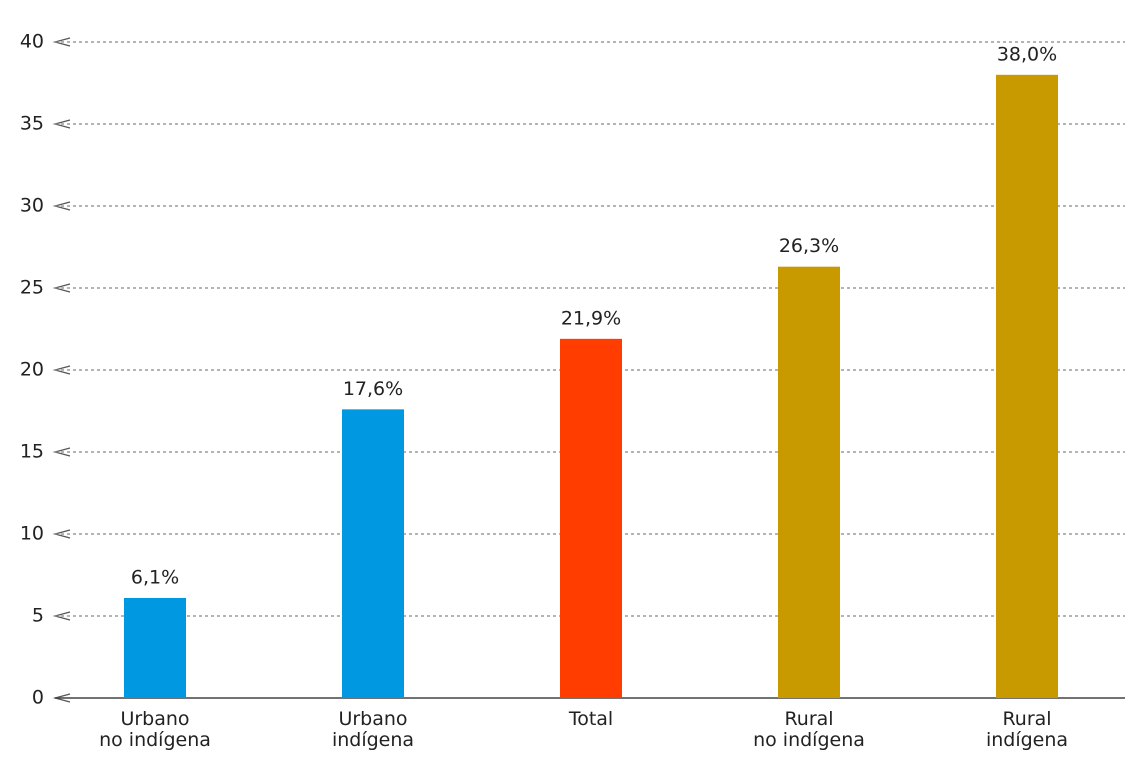  I want to click on value-label: 38,0%, so click(1027, 54).